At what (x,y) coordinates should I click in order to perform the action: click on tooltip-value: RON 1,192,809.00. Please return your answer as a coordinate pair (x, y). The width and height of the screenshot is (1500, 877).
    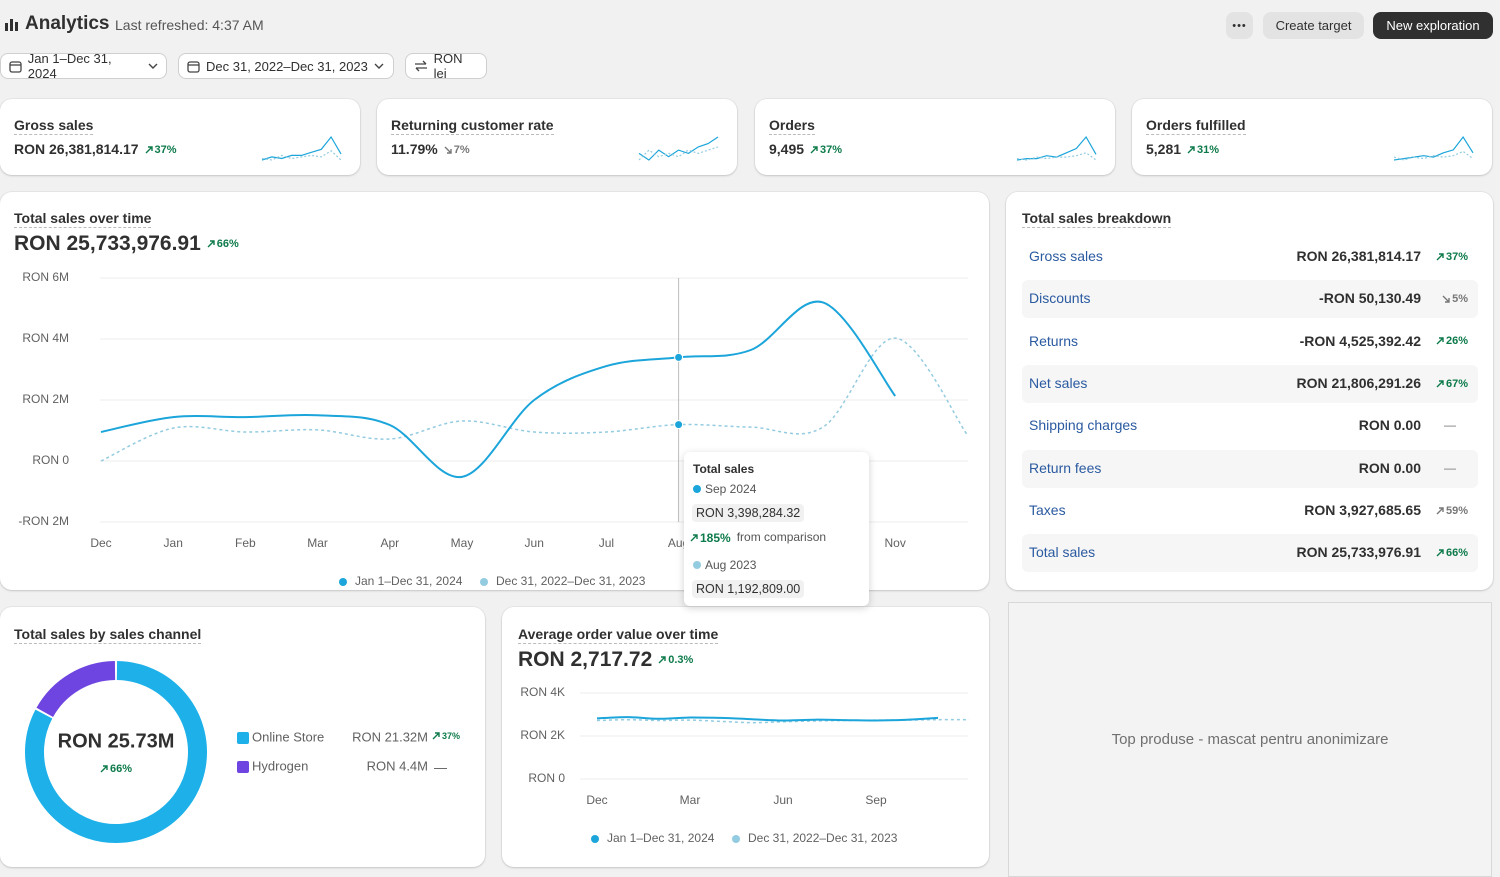
    Looking at the image, I should click on (748, 589).